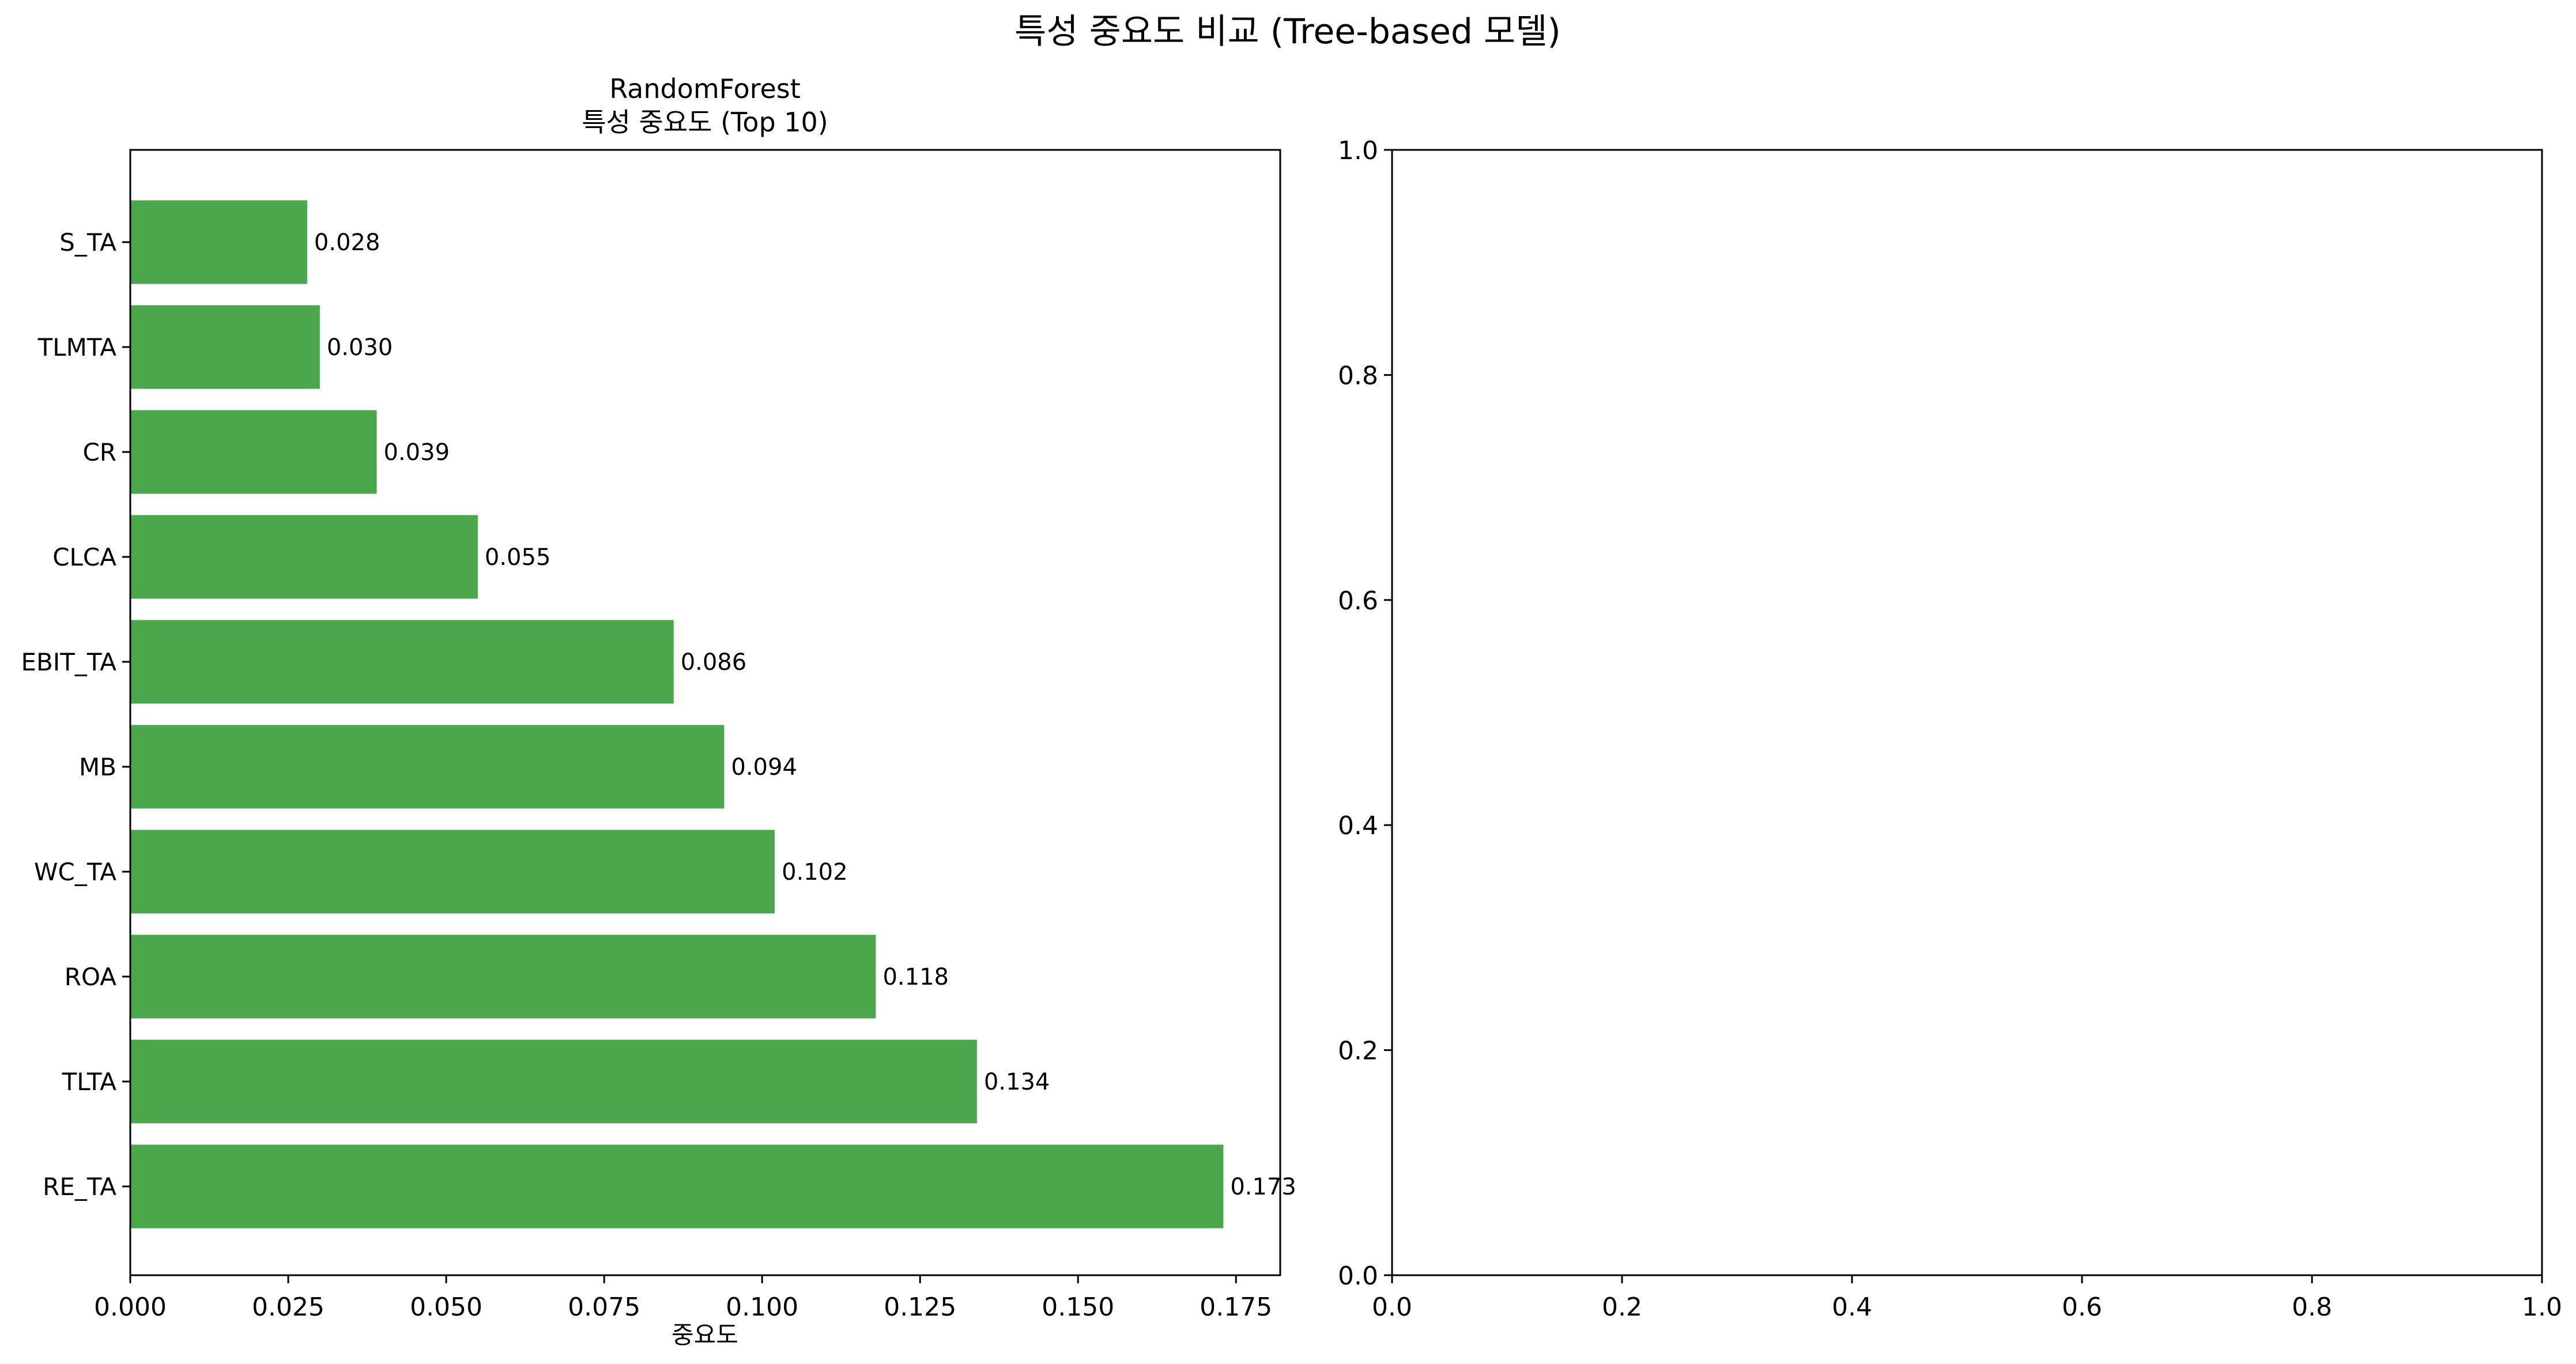 The image size is (2576, 1364). Describe the element at coordinates (915, 977) in the screenshot. I see `bar-value-label: 0.118` at that location.